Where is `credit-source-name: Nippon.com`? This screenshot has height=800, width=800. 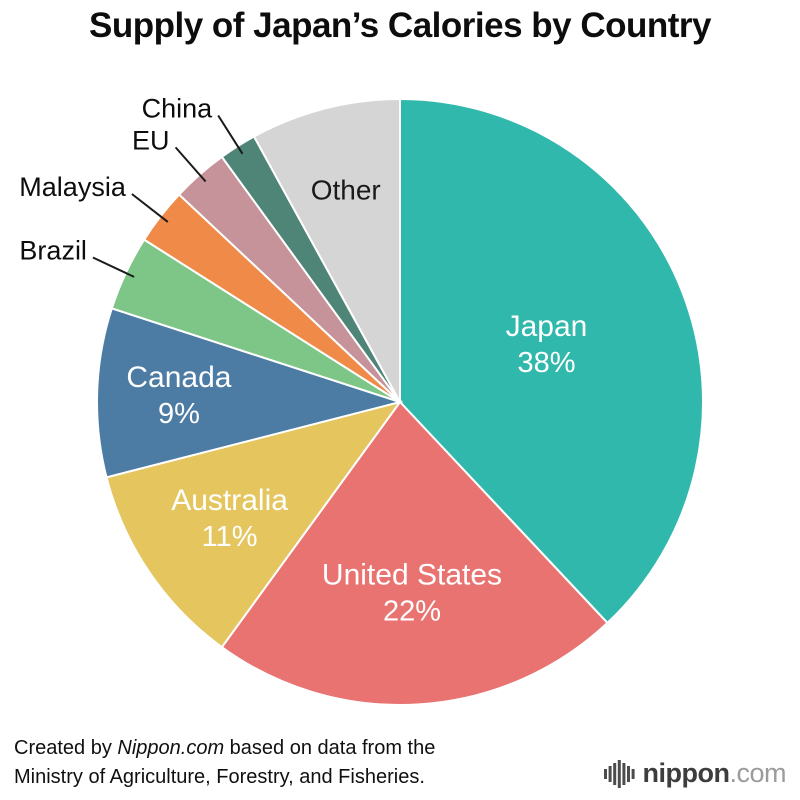
credit-source-name: Nippon.com is located at coordinates (171, 748).